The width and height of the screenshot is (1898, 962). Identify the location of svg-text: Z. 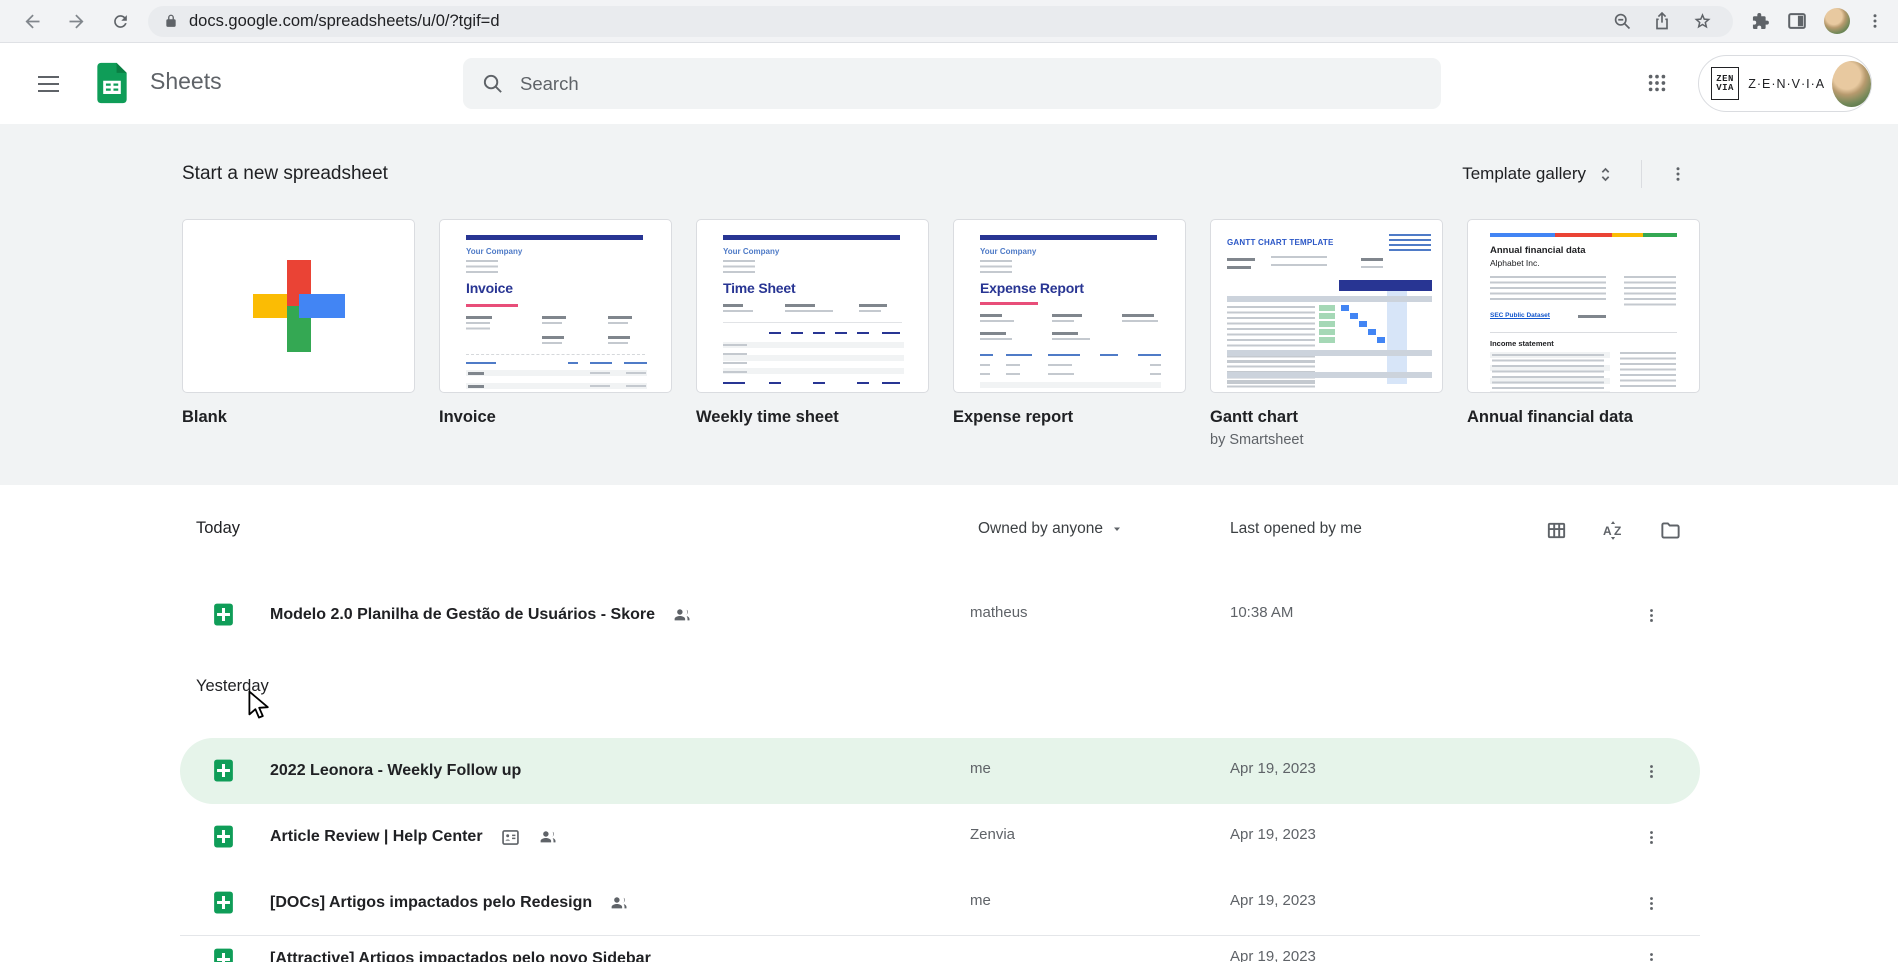
(1616, 530).